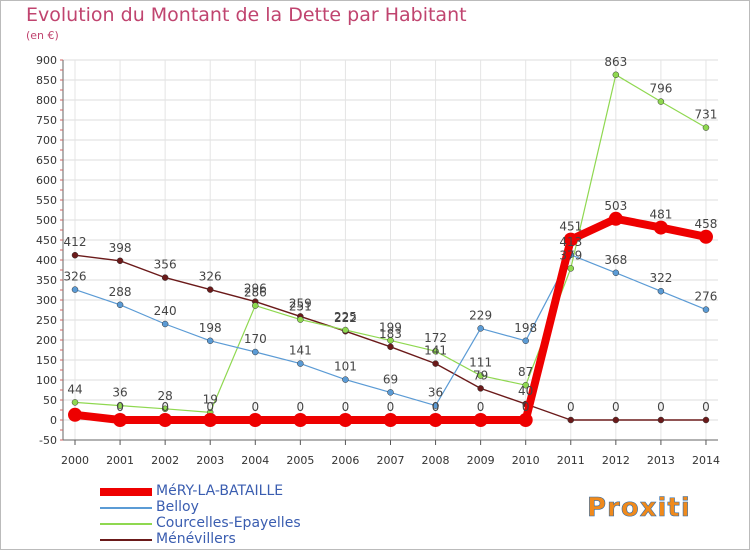 The width and height of the screenshot is (750, 550). I want to click on data-label-courcelles-epayelles: 796, so click(660, 89).